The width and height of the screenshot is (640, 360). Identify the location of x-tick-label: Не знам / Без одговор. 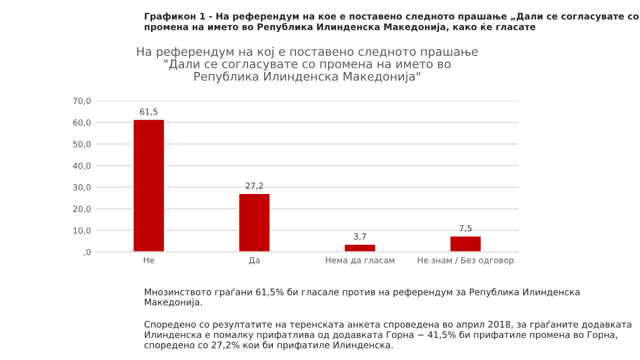
(466, 261).